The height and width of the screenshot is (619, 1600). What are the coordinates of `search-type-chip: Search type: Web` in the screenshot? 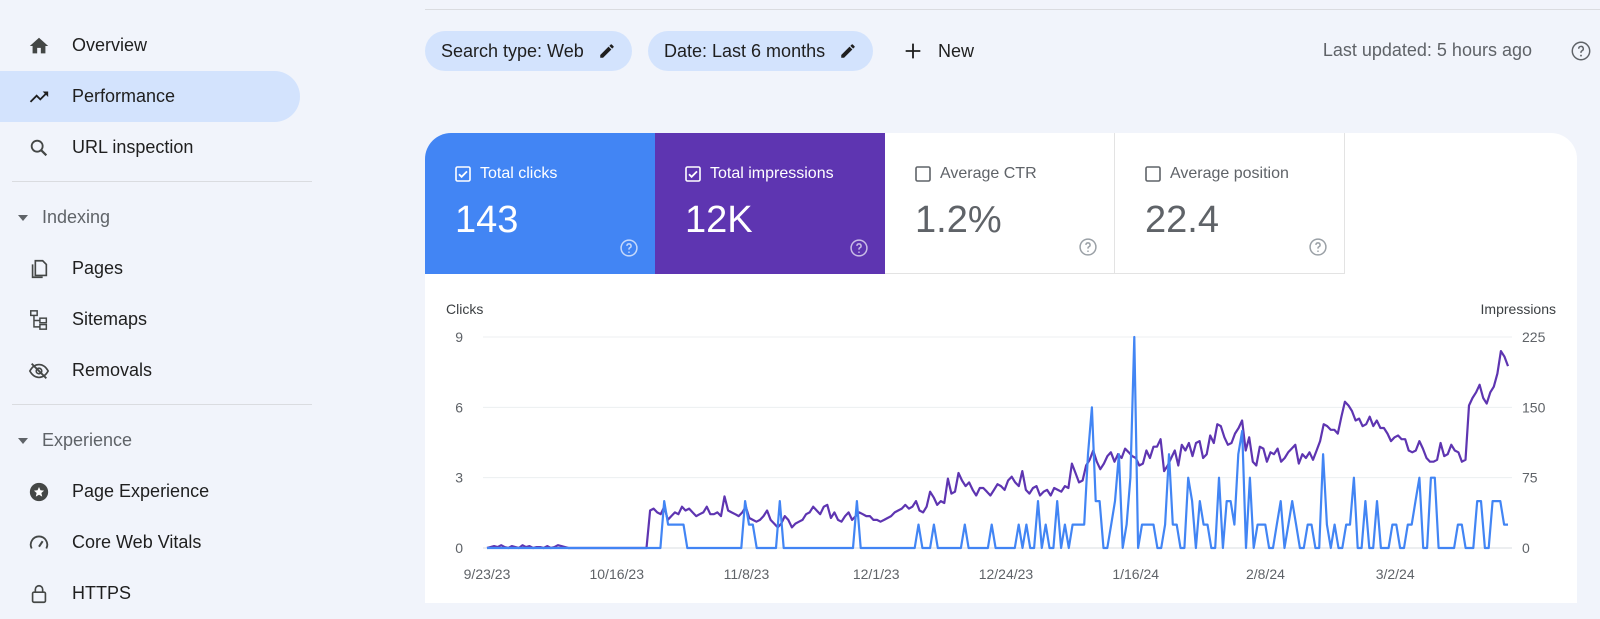 It's located at (528, 51).